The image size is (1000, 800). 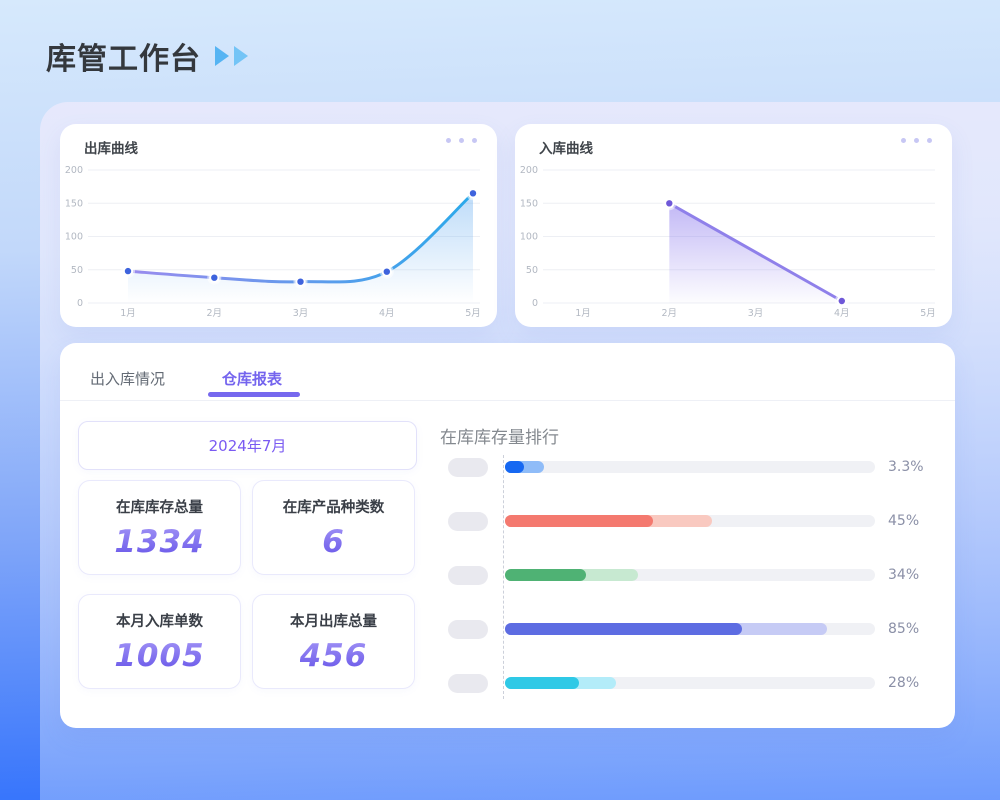 What do you see at coordinates (904, 575) in the screenshot?
I see `rank-percent-label: 34%` at bounding box center [904, 575].